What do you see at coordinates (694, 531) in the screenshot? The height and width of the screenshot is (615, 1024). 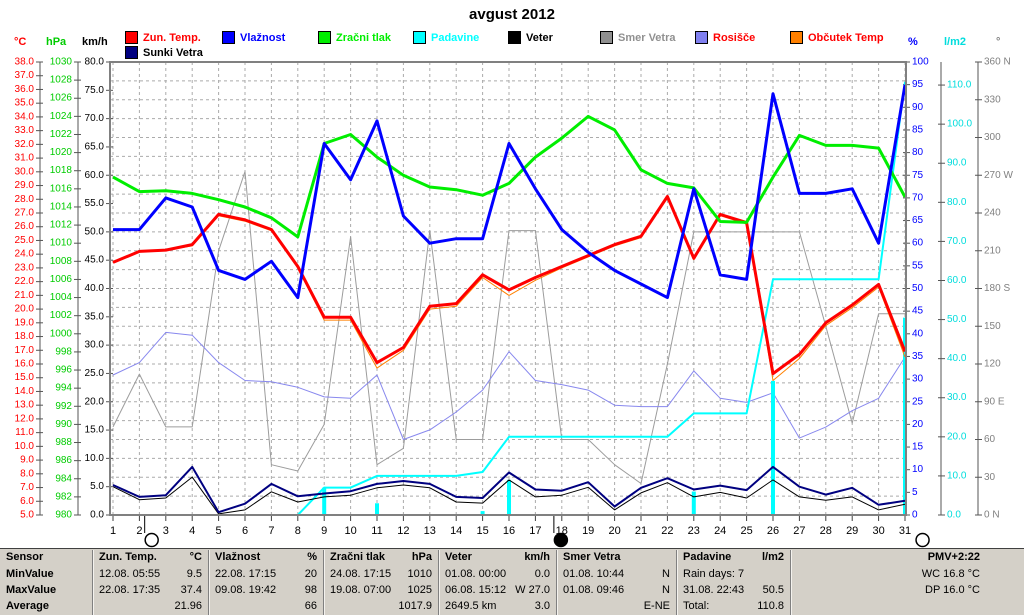 I see `axis-tick-label: 23` at bounding box center [694, 531].